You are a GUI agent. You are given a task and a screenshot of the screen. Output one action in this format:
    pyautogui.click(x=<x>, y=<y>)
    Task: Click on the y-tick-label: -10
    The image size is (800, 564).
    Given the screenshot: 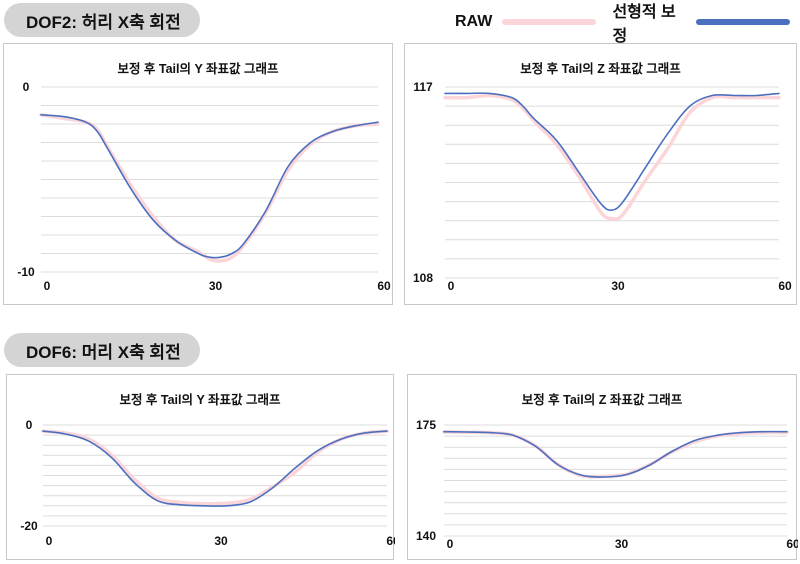 What is the action you would take?
    pyautogui.click(x=26, y=272)
    